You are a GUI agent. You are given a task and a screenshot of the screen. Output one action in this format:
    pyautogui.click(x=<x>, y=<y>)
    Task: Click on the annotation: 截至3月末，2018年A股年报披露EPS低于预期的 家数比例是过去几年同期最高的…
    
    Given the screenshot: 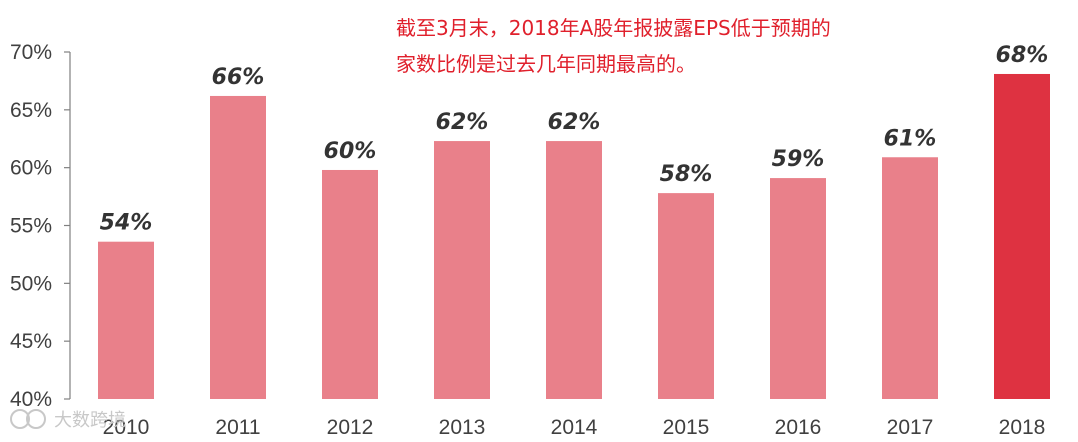 What is the action you would take?
    pyautogui.click(x=613, y=46)
    